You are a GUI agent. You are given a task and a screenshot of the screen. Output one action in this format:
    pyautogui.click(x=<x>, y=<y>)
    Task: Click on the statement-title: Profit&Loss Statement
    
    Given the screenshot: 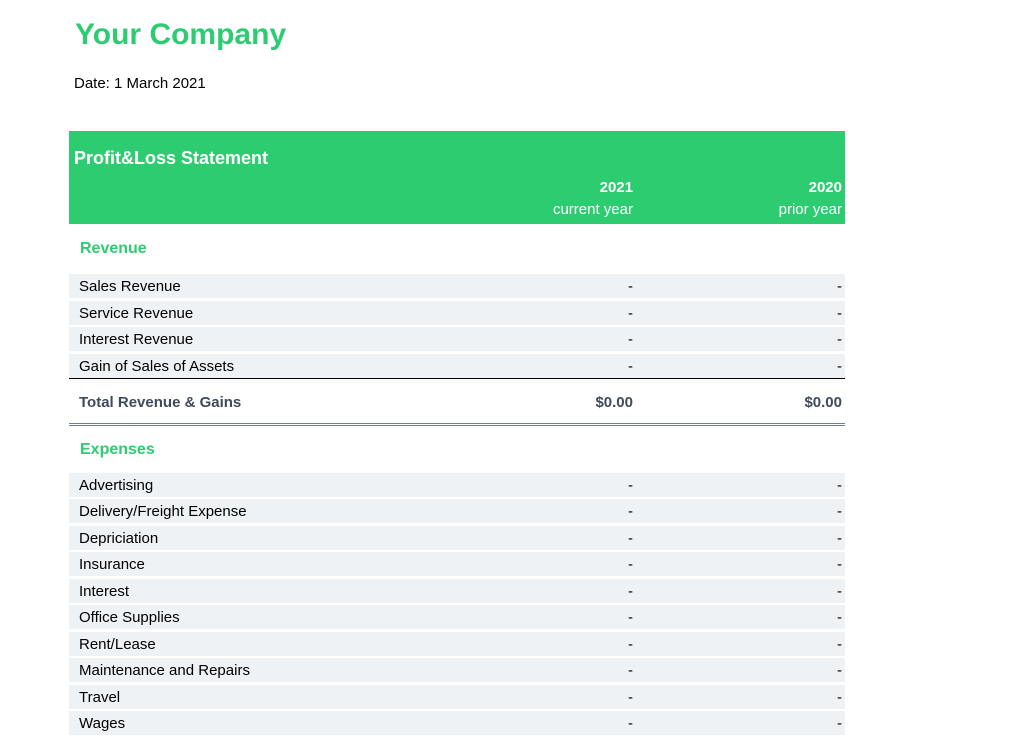 What is the action you would take?
    pyautogui.click(x=171, y=158)
    